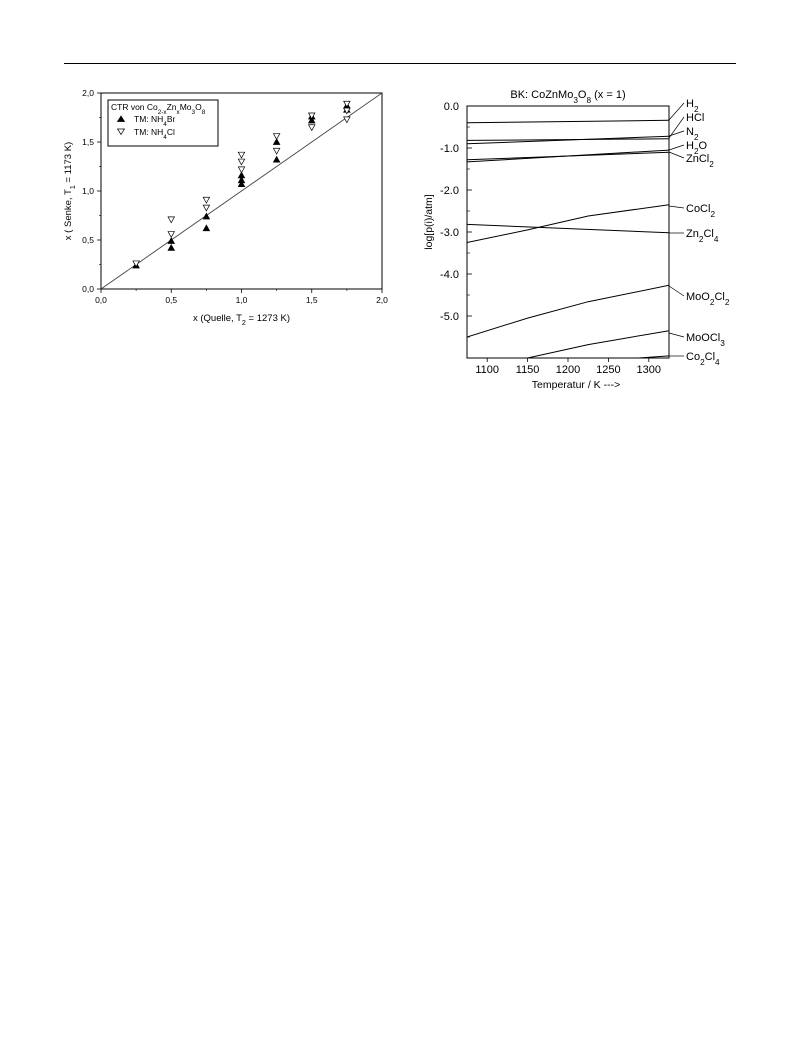 The width and height of the screenshot is (799, 1049). I want to click on x-tick-label: 1100, so click(487, 370).